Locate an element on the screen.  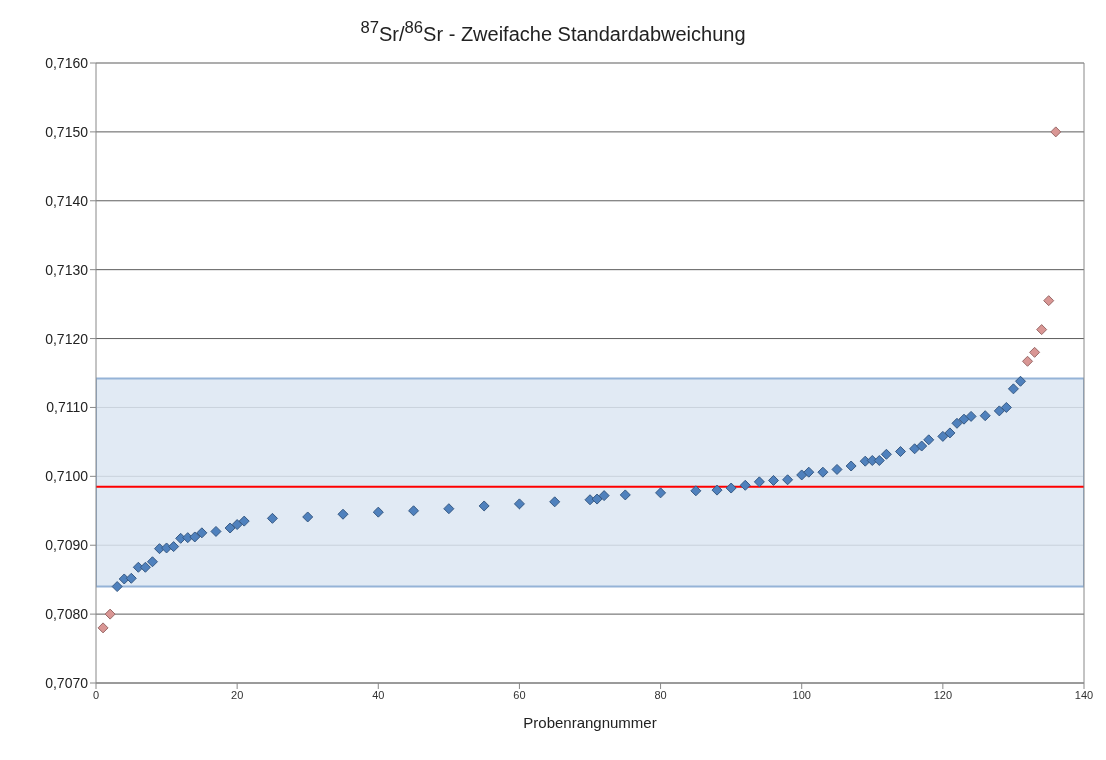
x-tick-label: 80 is located at coordinates (660, 694).